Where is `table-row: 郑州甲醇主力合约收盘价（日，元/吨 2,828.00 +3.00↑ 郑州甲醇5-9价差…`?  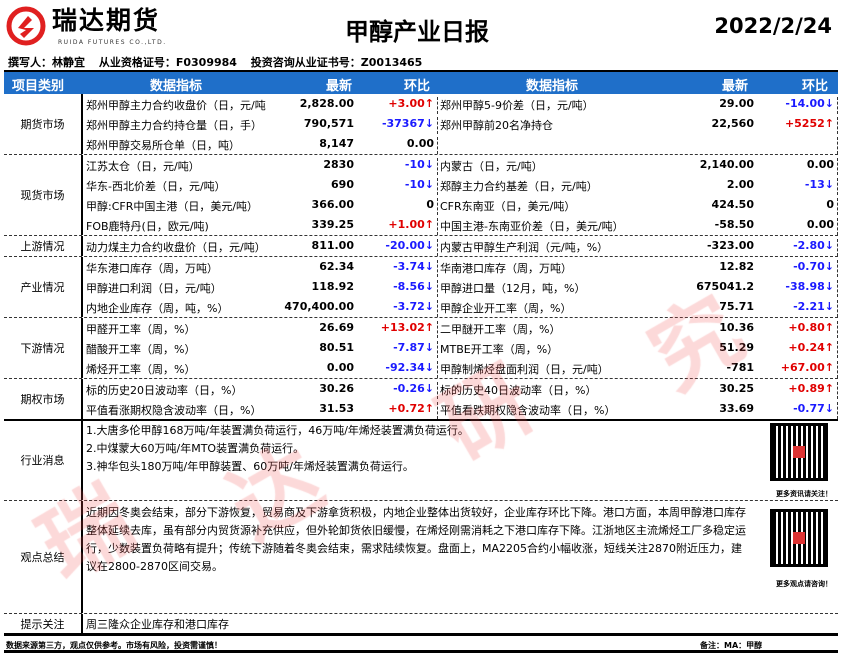
table-row: 郑州甲醇主力合约收盘价（日，元/吨 2,828.00 +3.00↑ 郑州甲醇5-9价差… is located at coordinates (421, 104).